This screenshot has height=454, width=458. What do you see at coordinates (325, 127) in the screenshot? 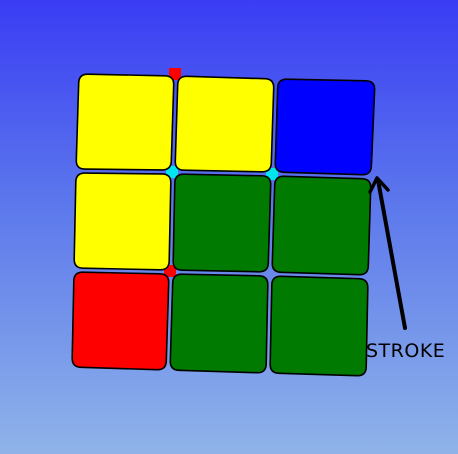
I see `sticker-blue-r1c3` at bounding box center [325, 127].